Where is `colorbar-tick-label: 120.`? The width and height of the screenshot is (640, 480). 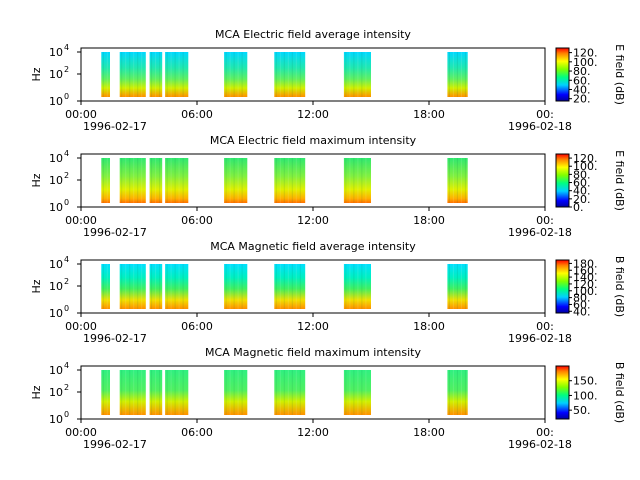 colorbar-tick-label: 120. is located at coordinates (585, 158).